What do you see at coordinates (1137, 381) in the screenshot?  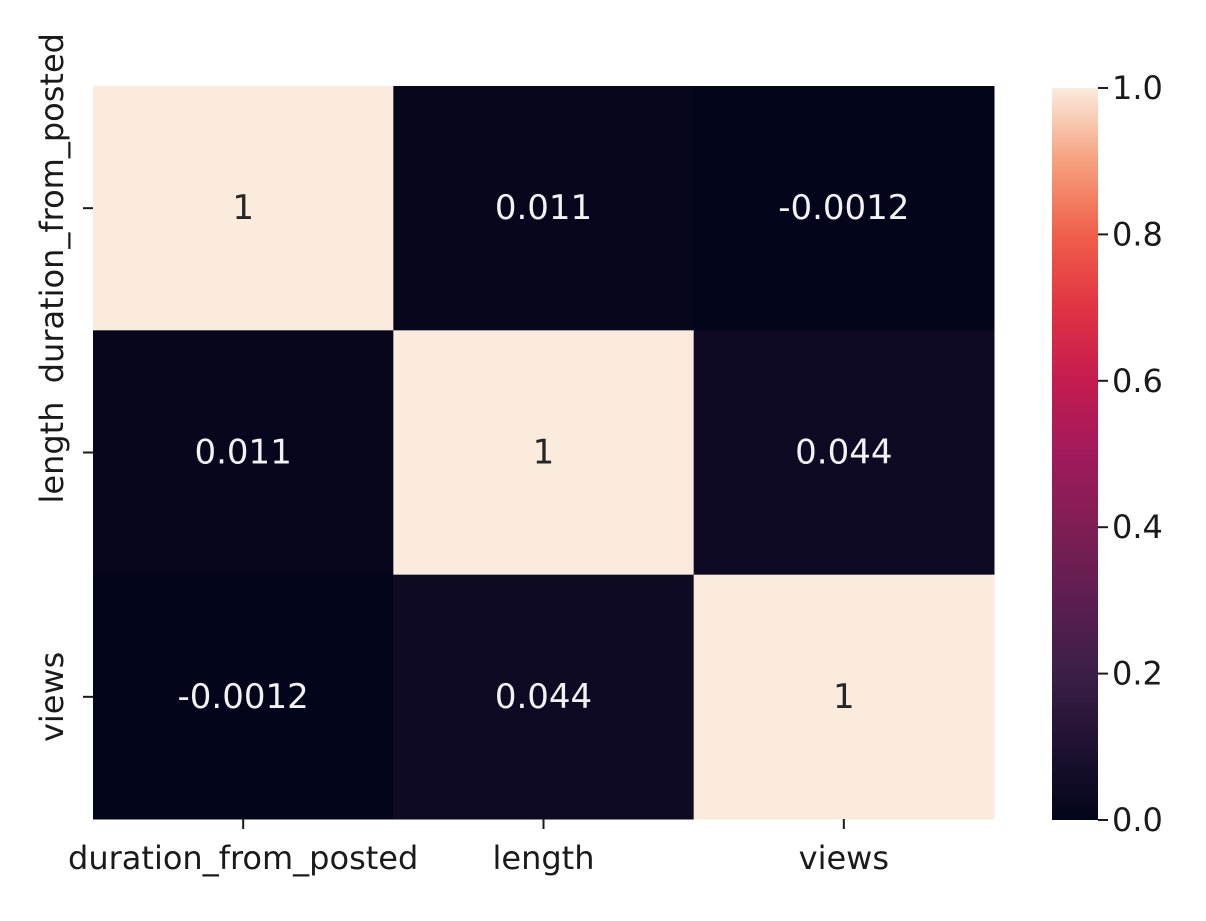 I see `colorbar-tick-label-3: 0.6` at bounding box center [1137, 381].